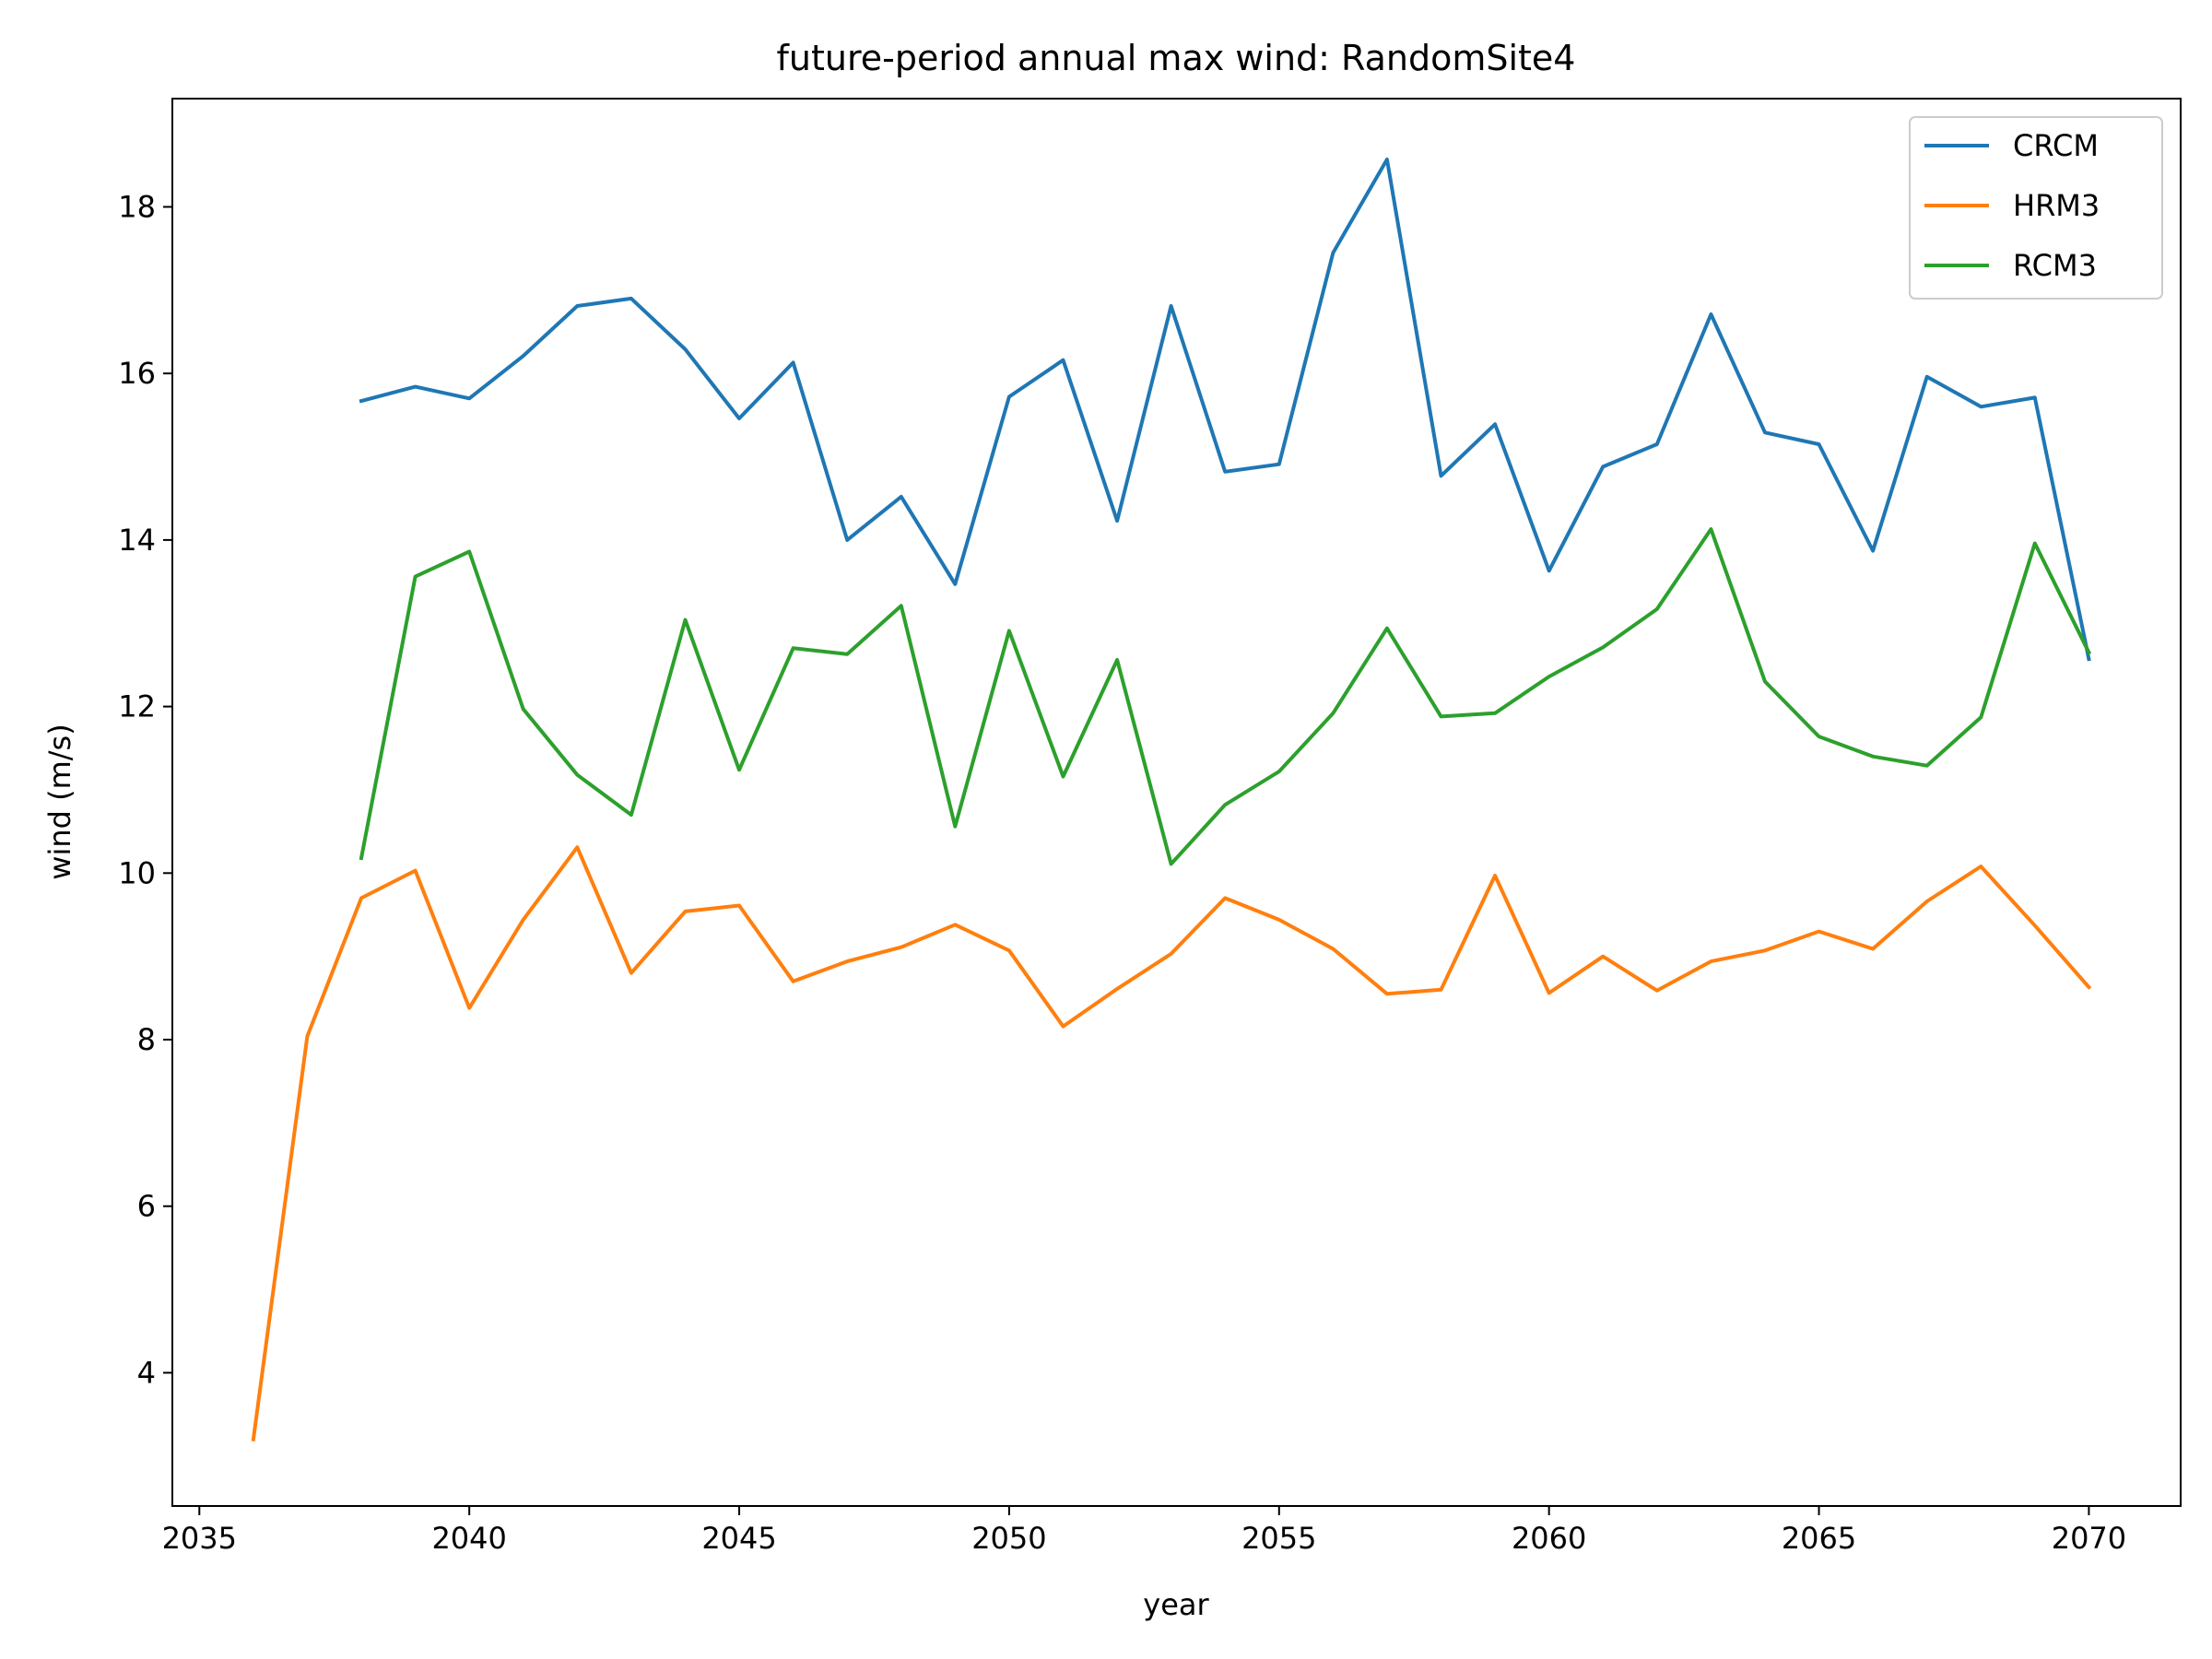 This screenshot has height=1659, width=2212. Describe the element at coordinates (468, 1538) in the screenshot. I see `x-tick-label: 2040` at that location.